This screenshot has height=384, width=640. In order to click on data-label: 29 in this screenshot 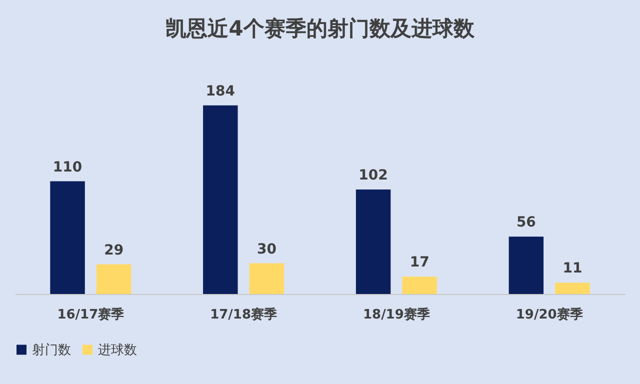, I will do `click(114, 250)`.